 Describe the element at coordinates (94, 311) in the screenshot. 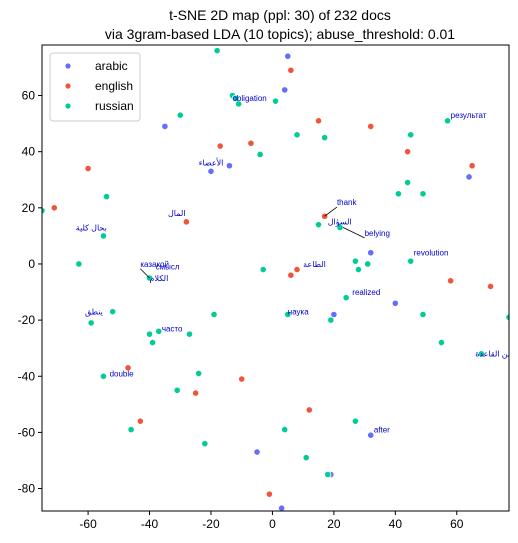

I see `annotation-label-14: ينطق` at that location.